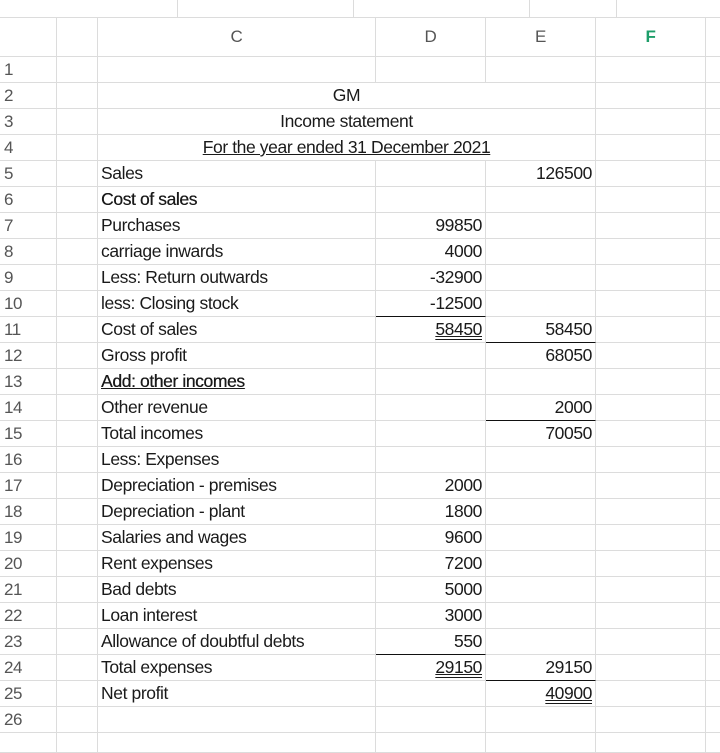  I want to click on cell-g19, so click(713, 538).